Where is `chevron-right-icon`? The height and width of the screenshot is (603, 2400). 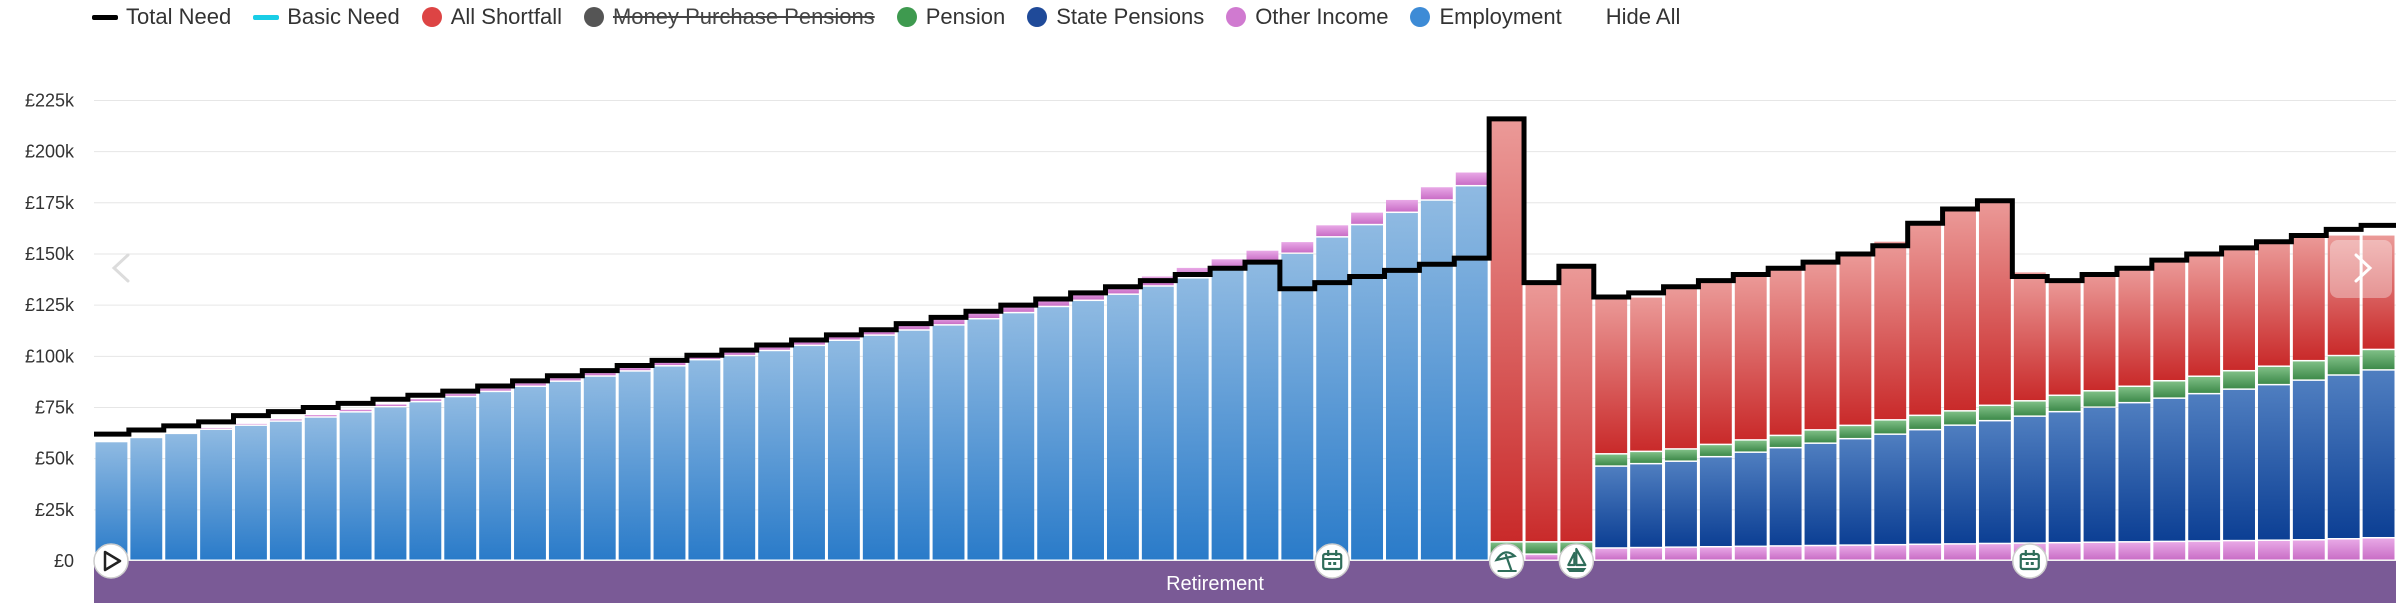
chevron-right-icon is located at coordinates (2361, 269).